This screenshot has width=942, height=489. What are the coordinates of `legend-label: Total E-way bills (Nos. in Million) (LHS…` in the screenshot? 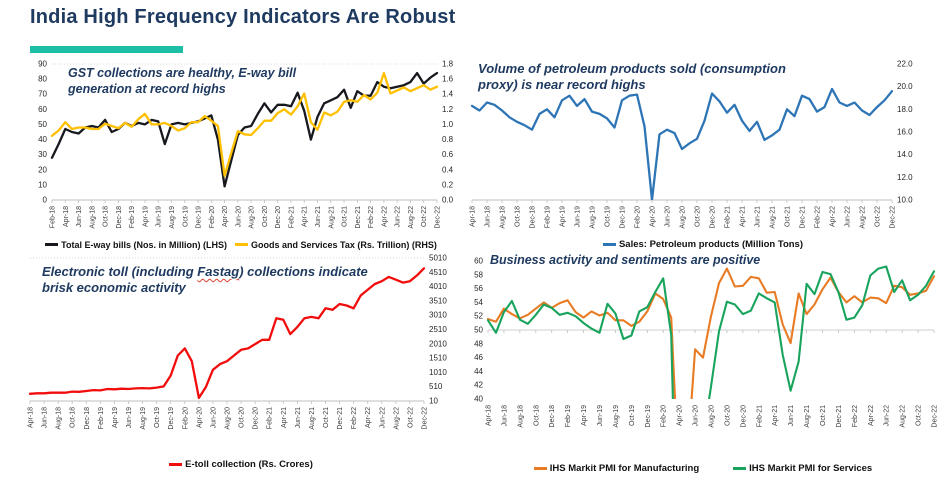 It's located at (144, 244).